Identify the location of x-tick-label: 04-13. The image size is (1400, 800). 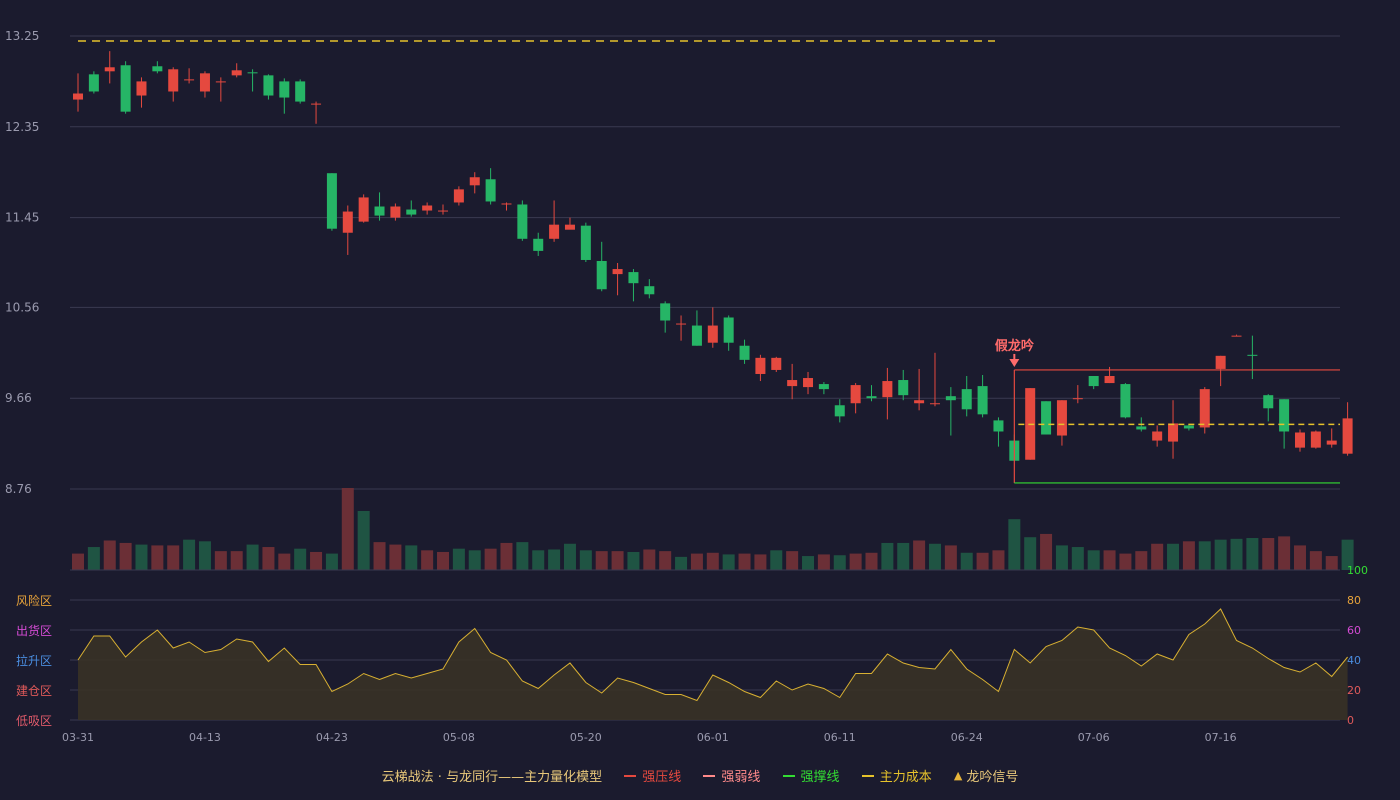
(205, 737).